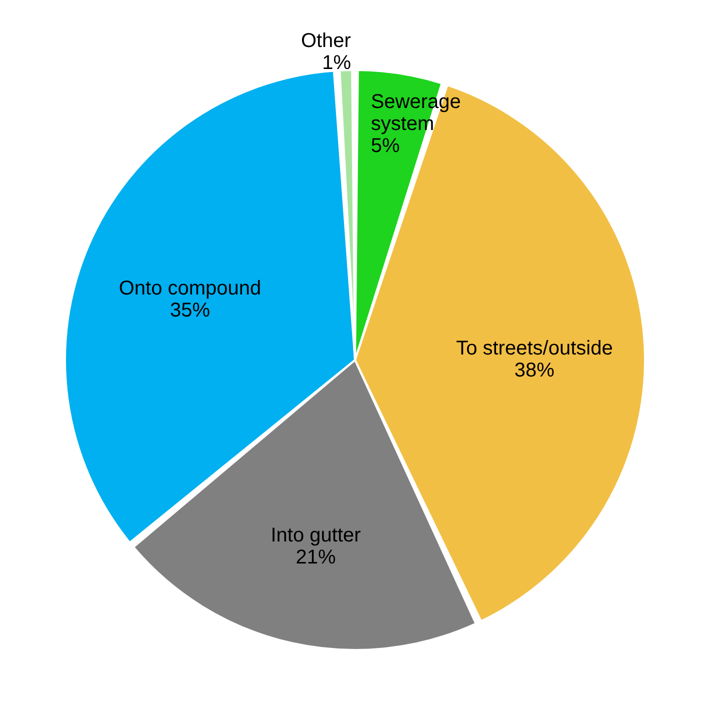 The width and height of the screenshot is (716, 724). I want to click on data-label: 38%, so click(534, 371).